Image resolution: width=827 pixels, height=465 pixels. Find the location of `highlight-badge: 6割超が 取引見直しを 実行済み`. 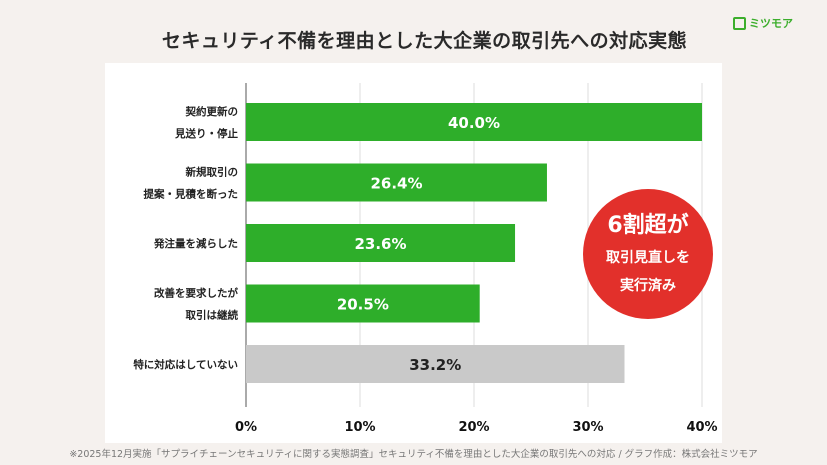

highlight-badge: 6割超が 取引見直しを 実行済み is located at coordinates (648, 254).